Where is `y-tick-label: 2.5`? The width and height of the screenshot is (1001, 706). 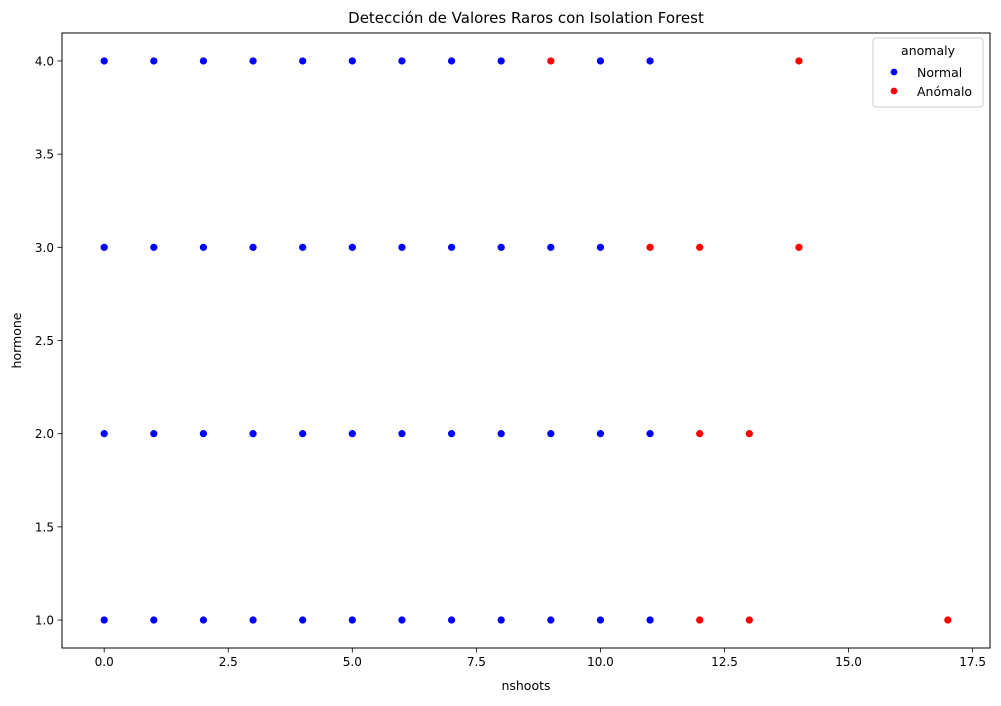
y-tick-label: 2.5 is located at coordinates (44, 341).